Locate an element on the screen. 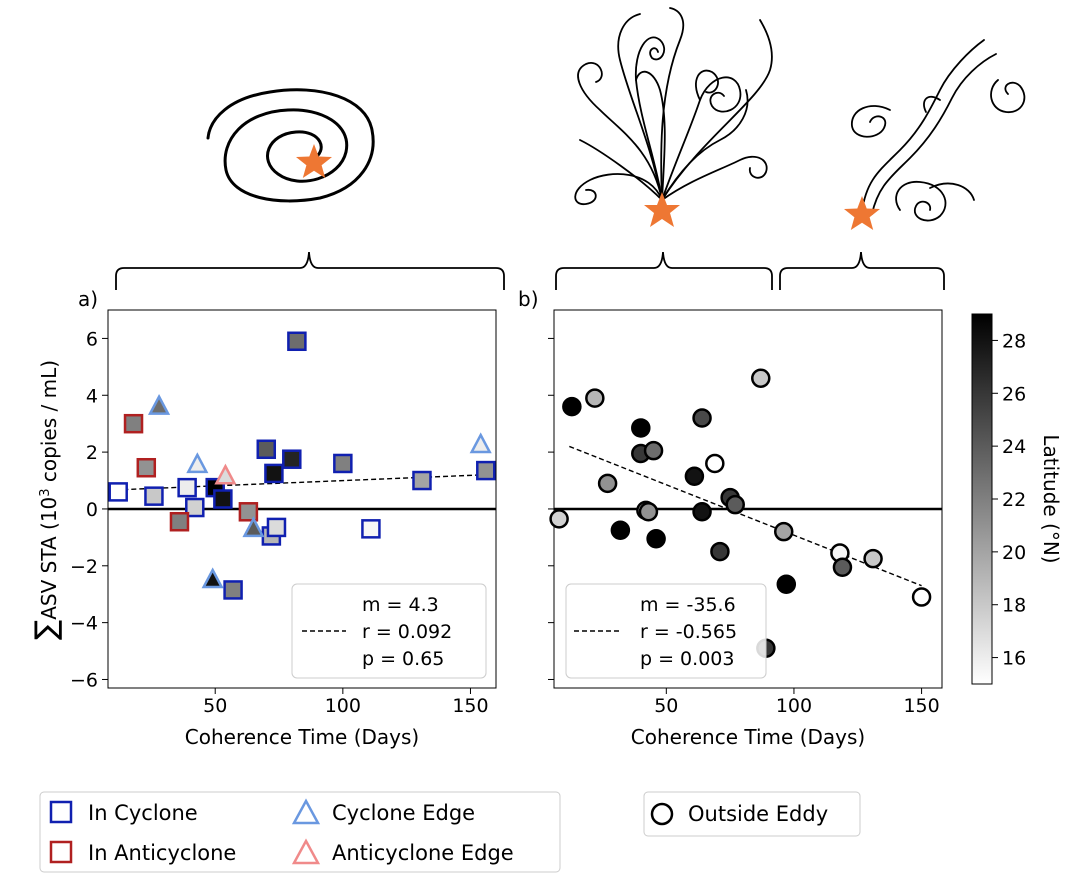 This screenshot has width=1080, height=881. colorbar-ticks: 16 18 20 22 24 26 28 is located at coordinates (1009, 500).